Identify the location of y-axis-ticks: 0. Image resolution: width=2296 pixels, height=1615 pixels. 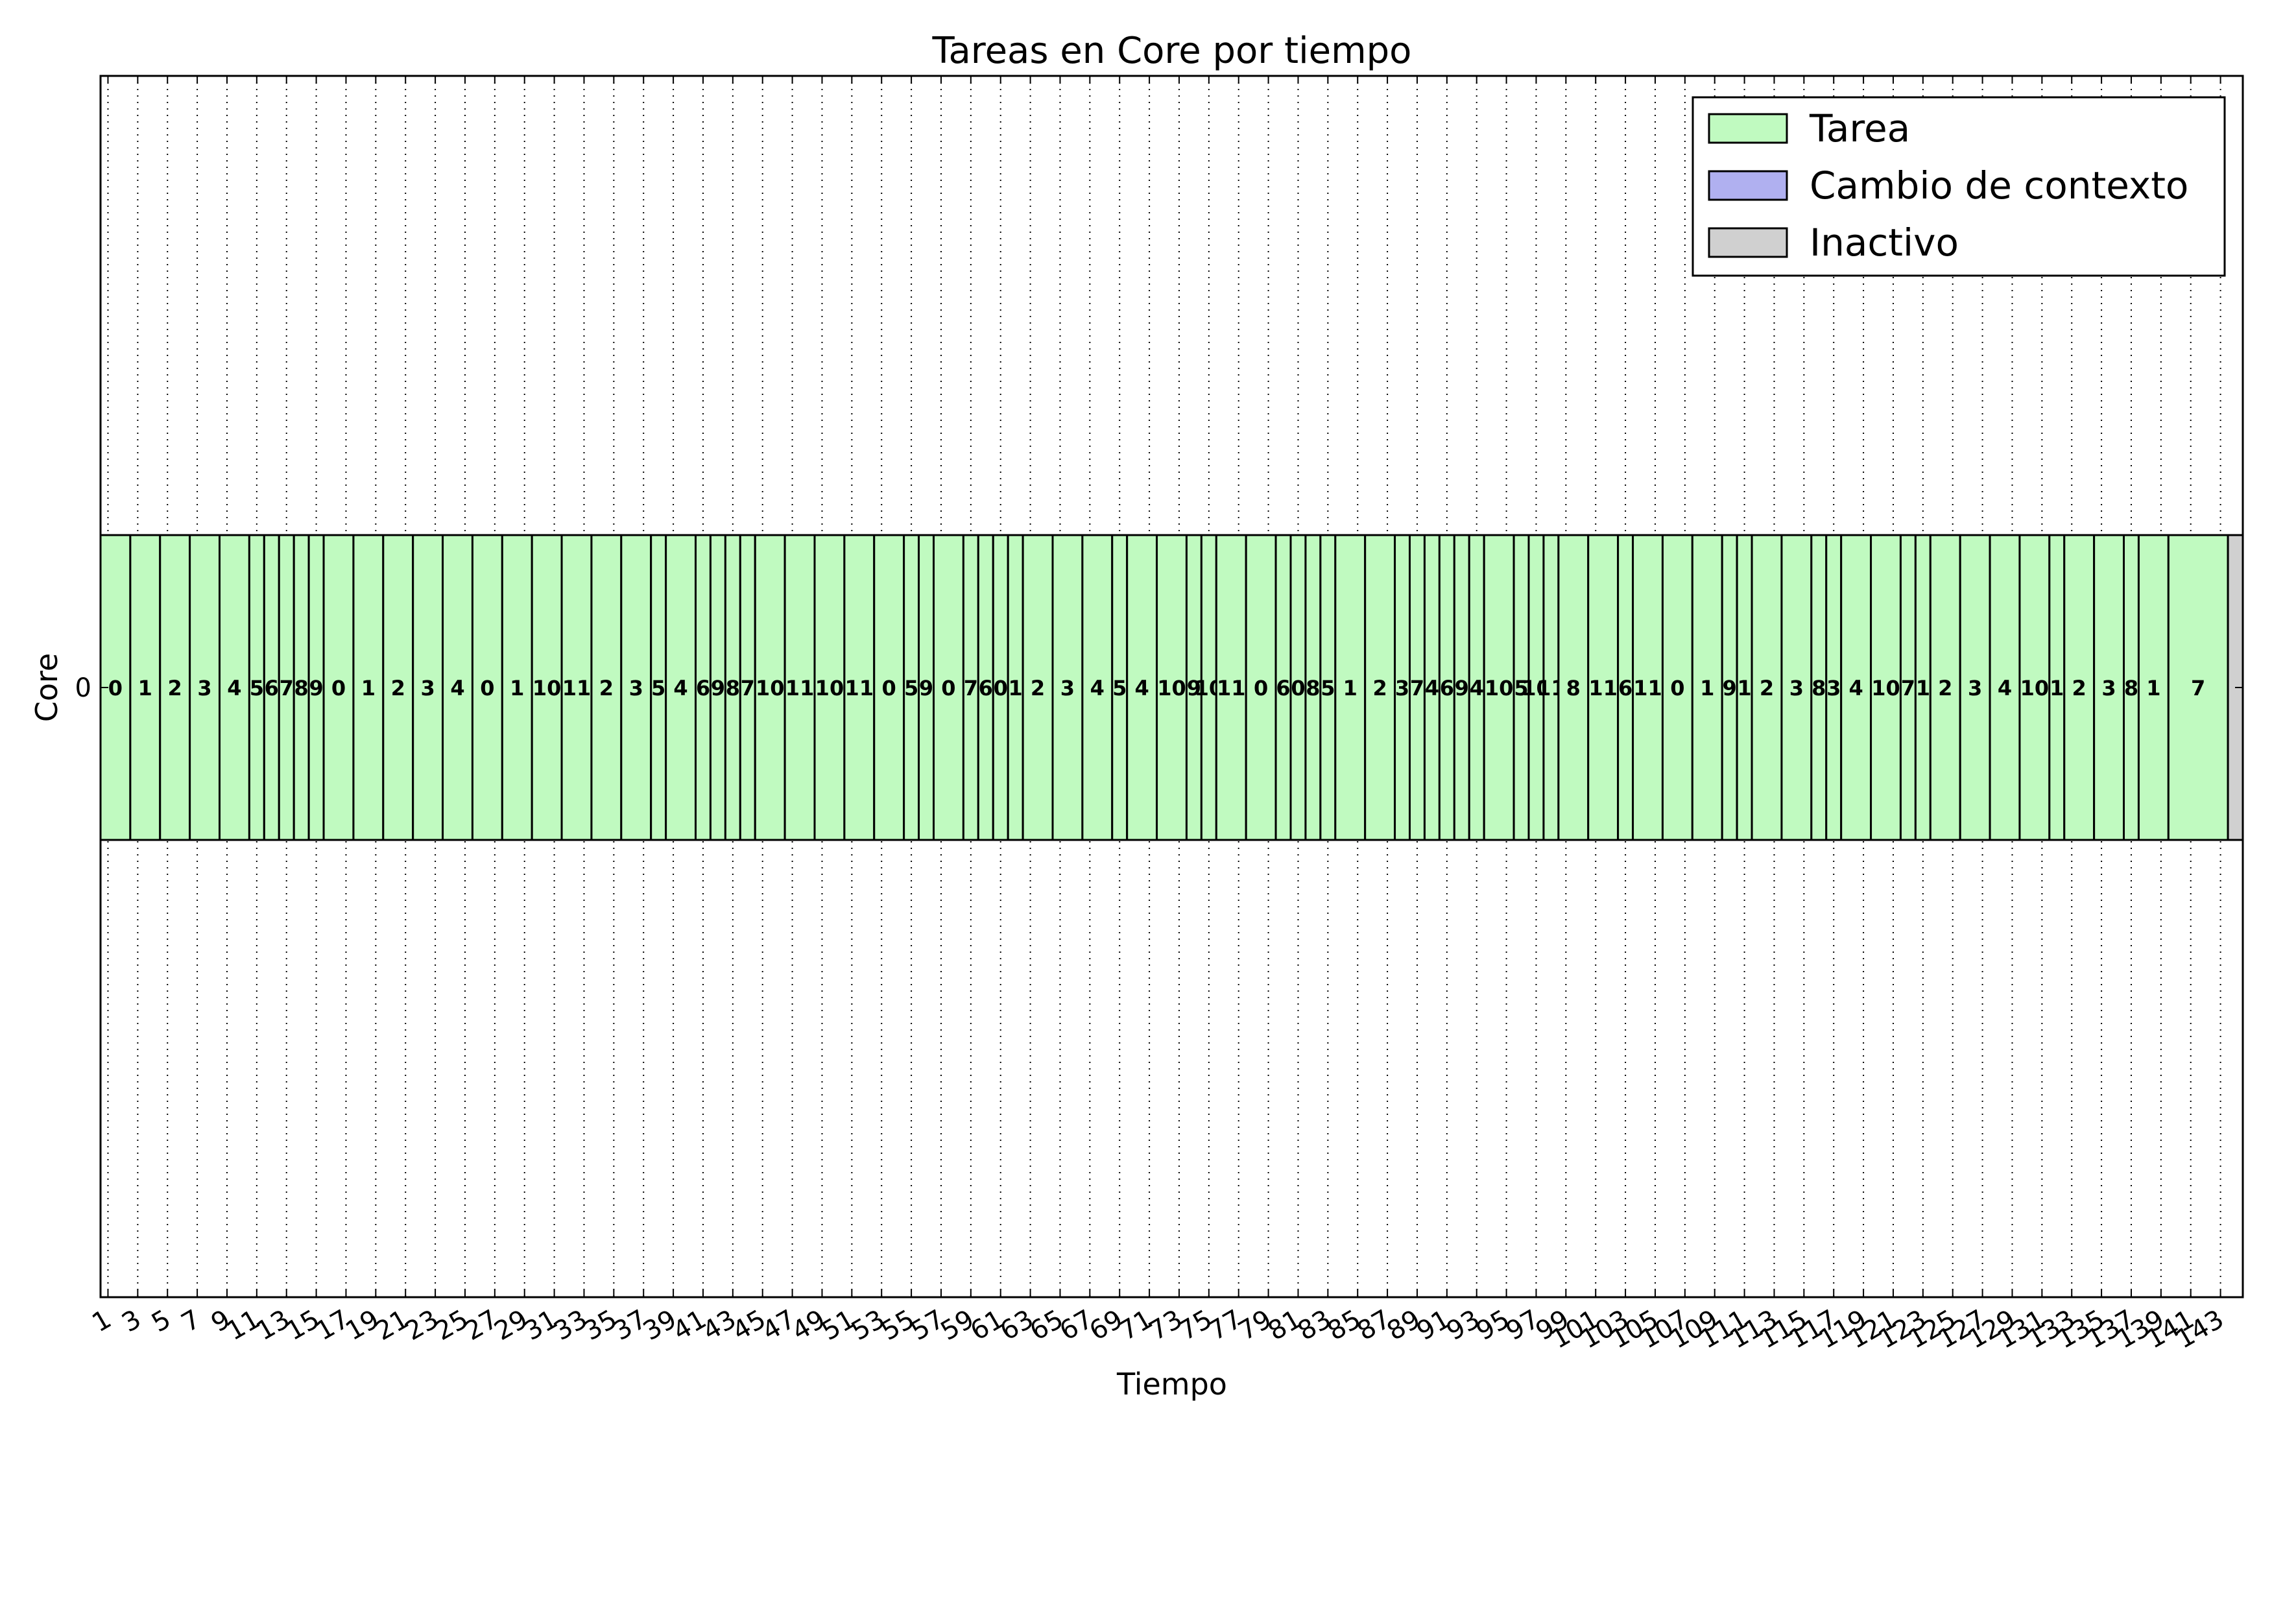
(1159, 688).